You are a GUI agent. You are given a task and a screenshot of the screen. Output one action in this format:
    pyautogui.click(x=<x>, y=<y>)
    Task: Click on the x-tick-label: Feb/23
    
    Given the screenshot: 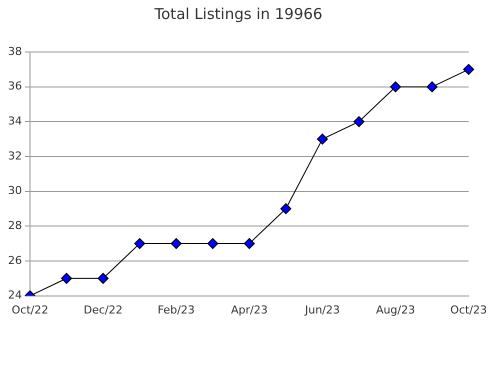 What is the action you would take?
    pyautogui.click(x=176, y=309)
    